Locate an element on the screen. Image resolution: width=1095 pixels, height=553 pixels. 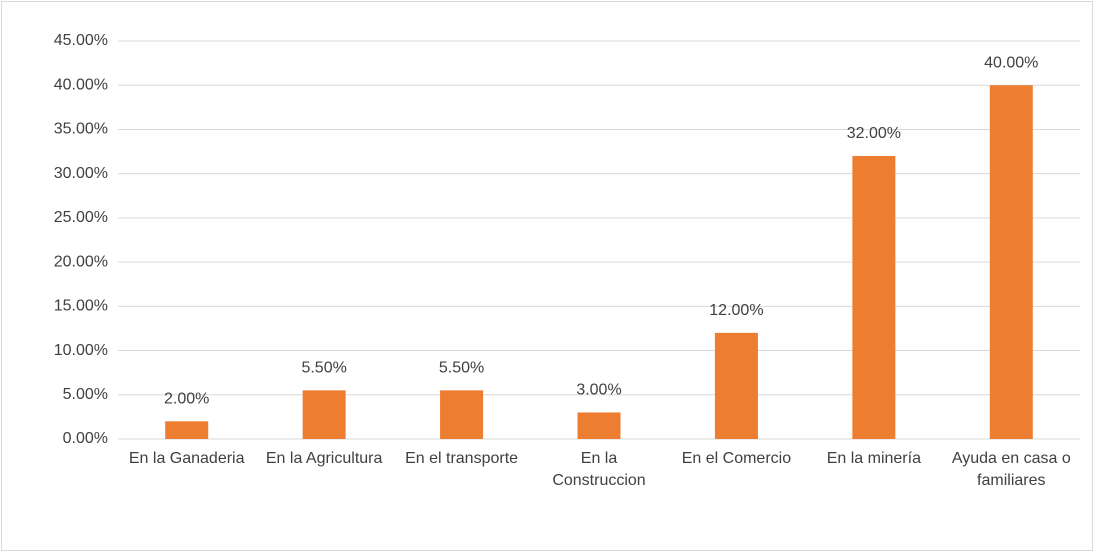
y-tick-label: 10.00% is located at coordinates (81, 350).